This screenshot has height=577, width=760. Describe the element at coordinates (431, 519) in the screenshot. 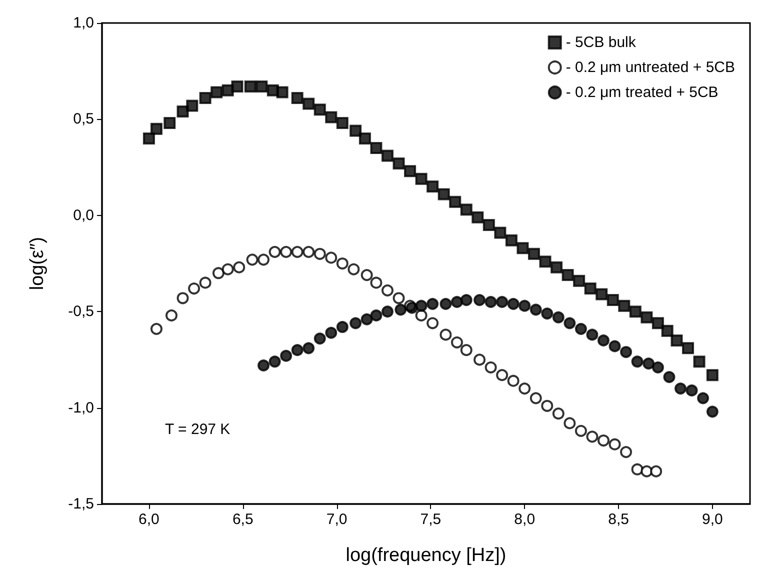

I see `x-tick-label: 7,5` at that location.